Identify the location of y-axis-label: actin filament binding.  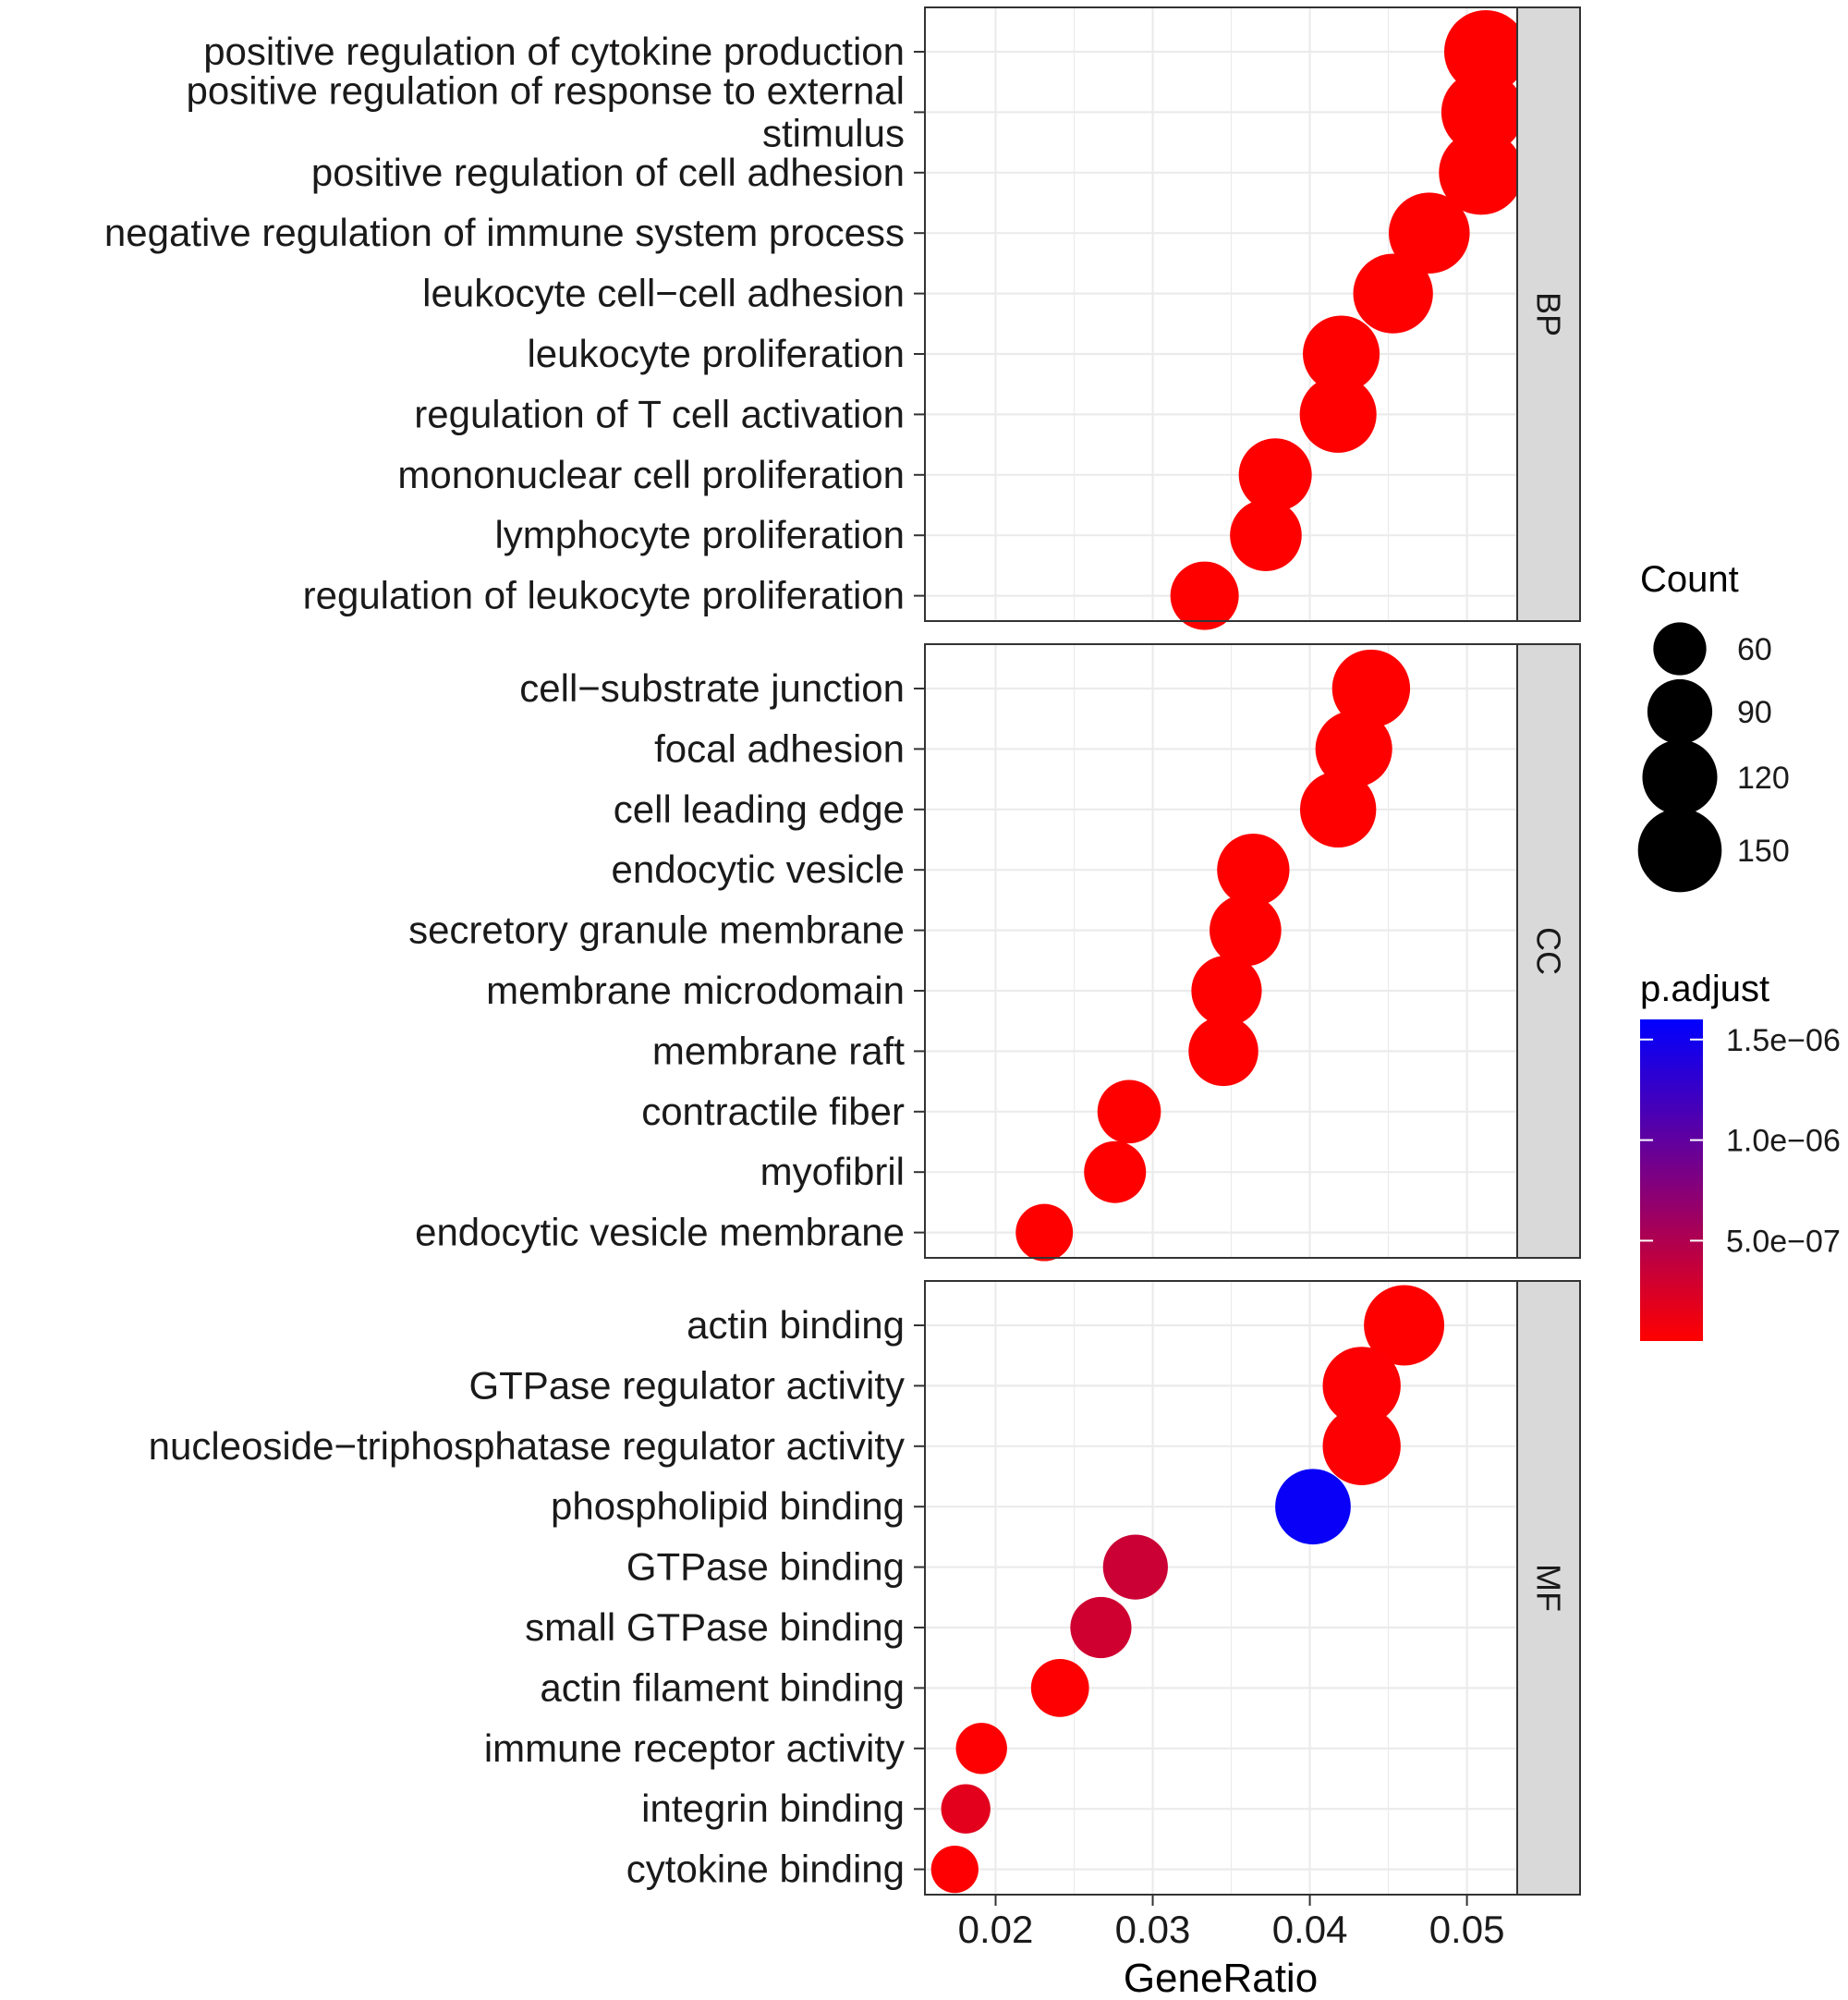
(722, 1687).